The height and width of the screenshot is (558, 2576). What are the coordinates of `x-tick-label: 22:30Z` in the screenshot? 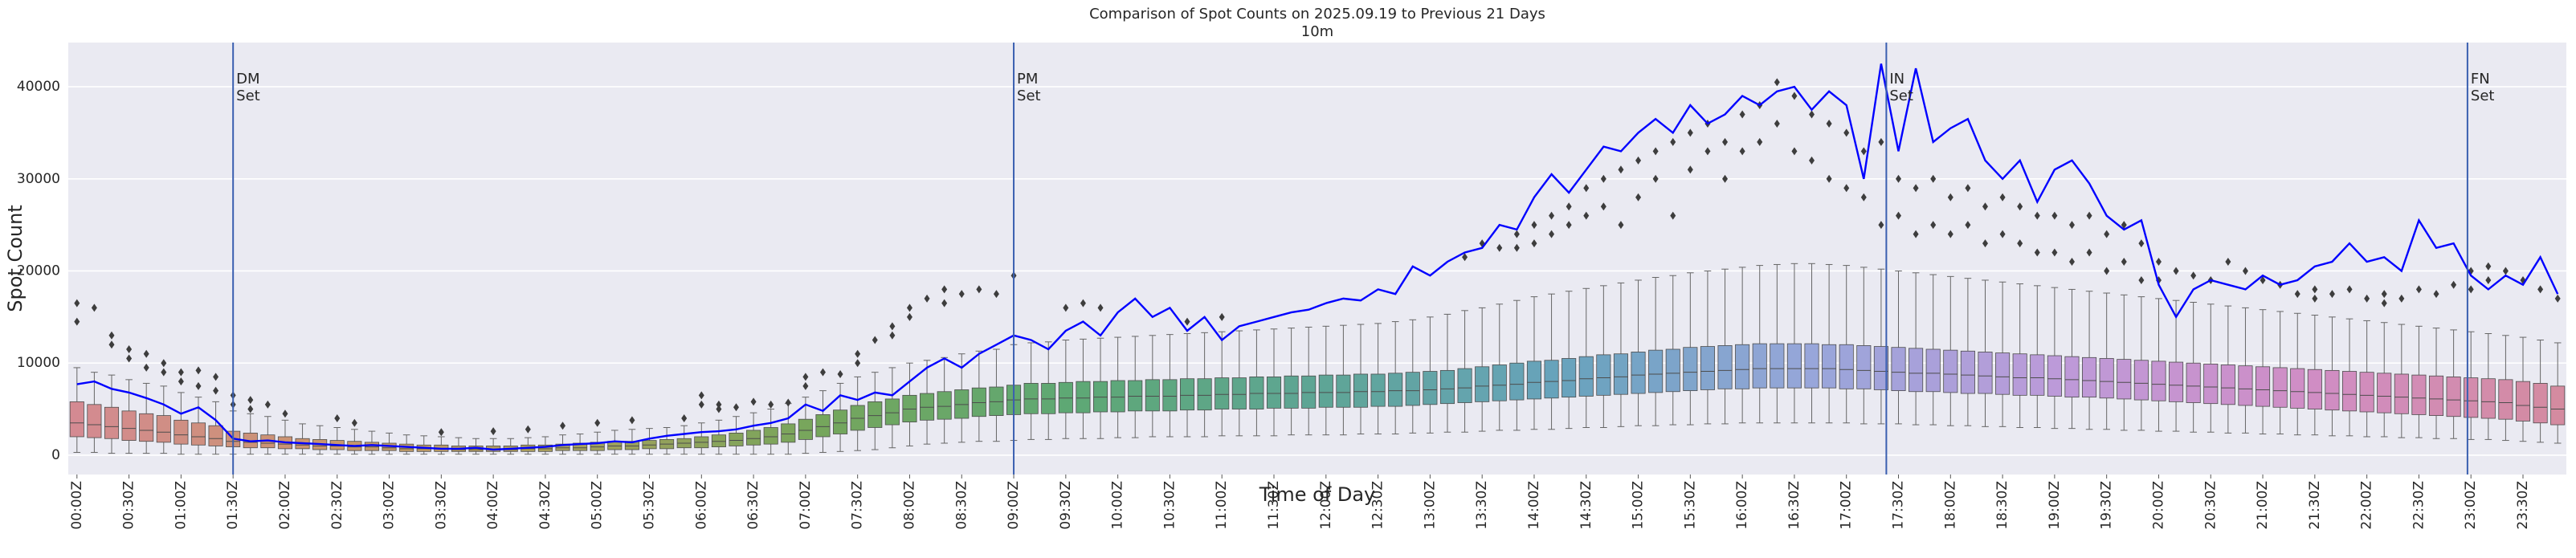 It's located at (2419, 505).